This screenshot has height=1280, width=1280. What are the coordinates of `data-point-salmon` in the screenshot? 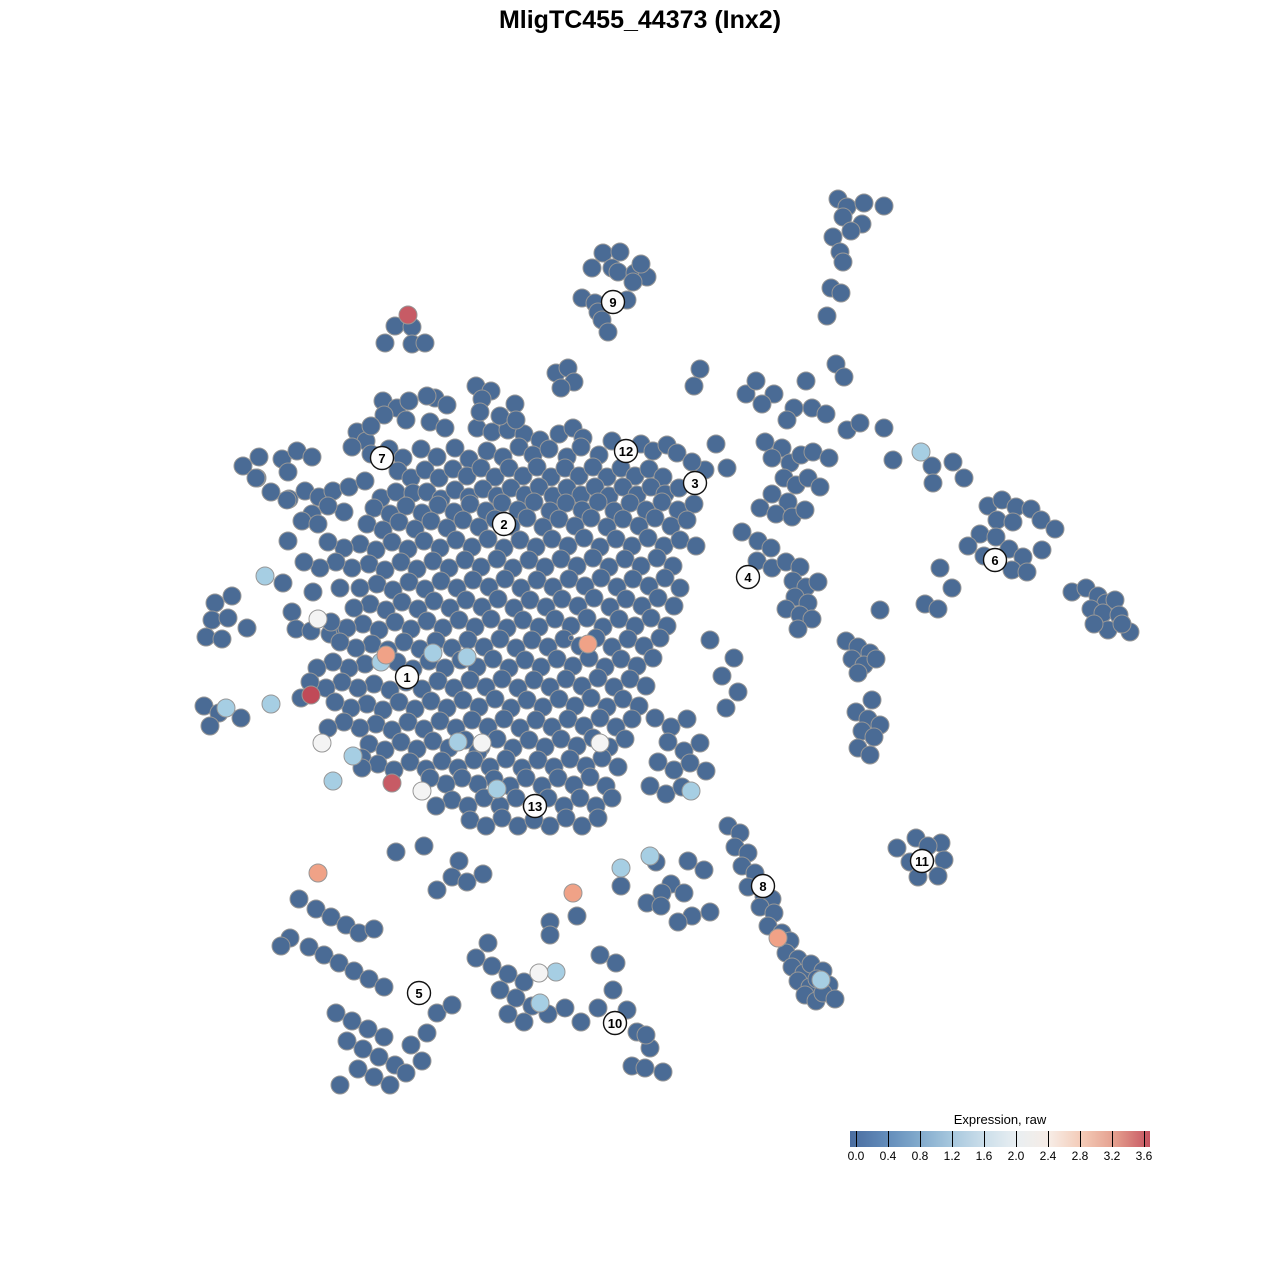 It's located at (573, 893).